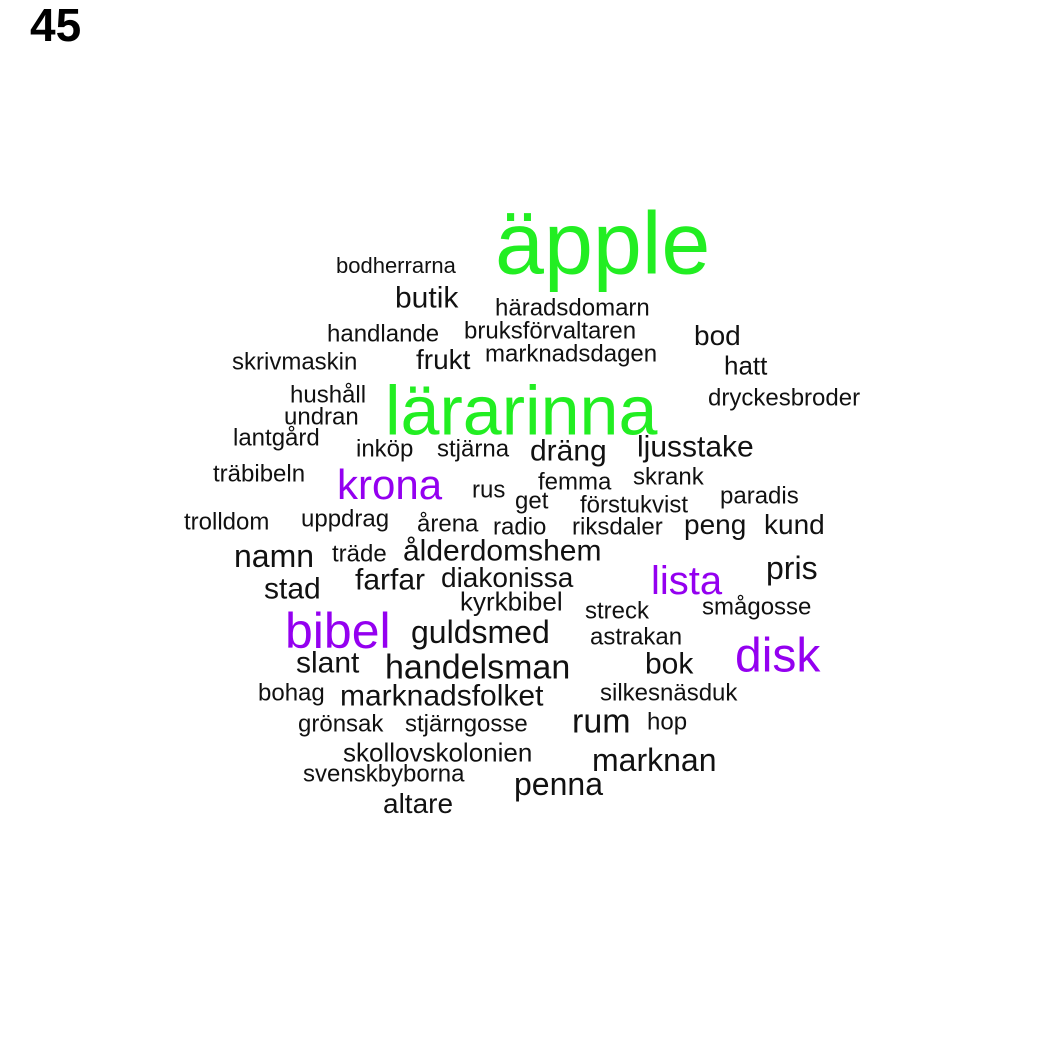 This screenshot has height=1050, width=1050. What do you see at coordinates (668, 477) in the screenshot?
I see `cloud-word: skrank` at bounding box center [668, 477].